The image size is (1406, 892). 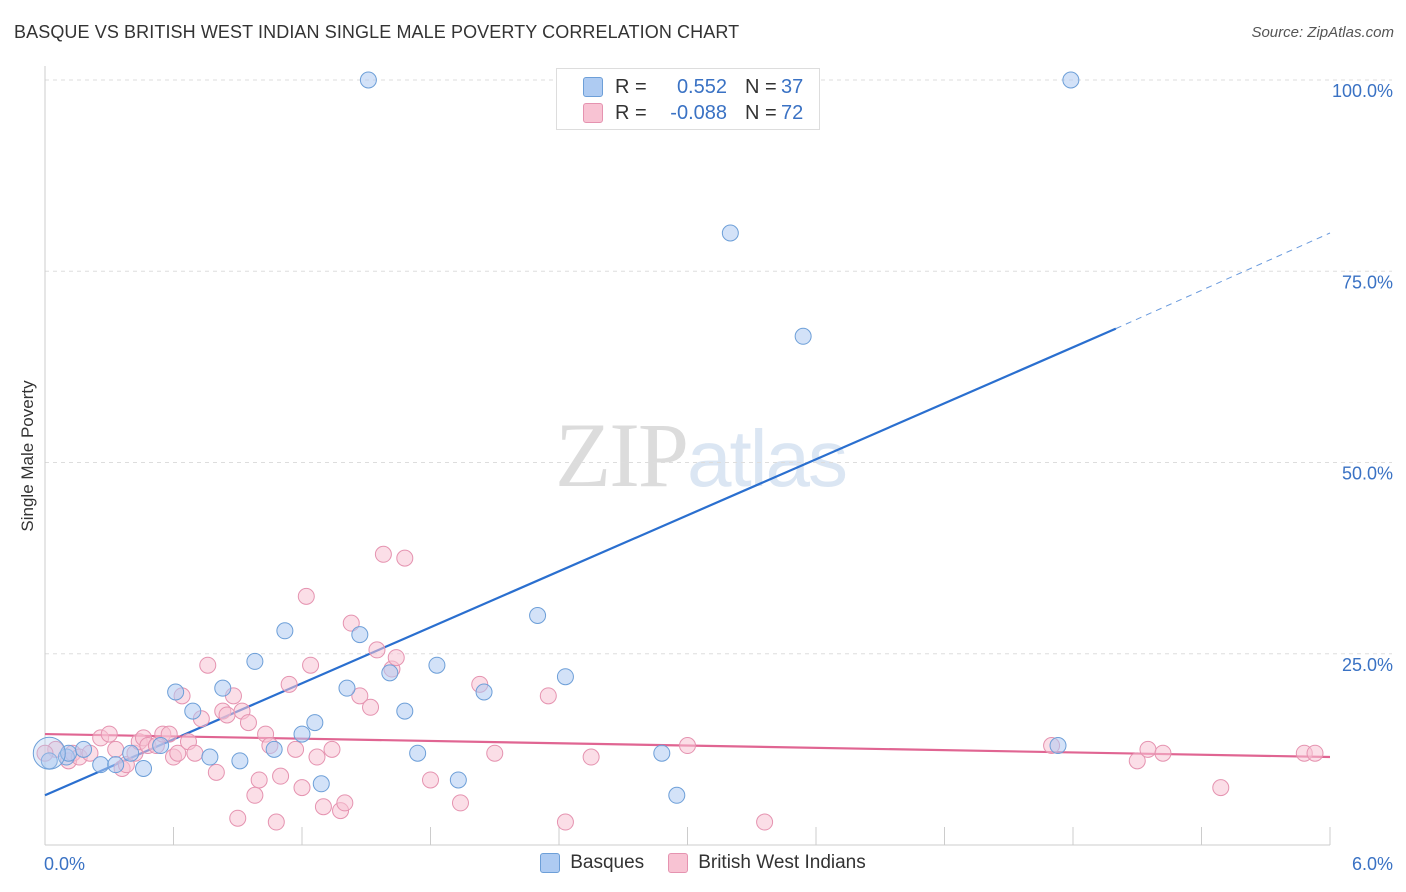 I want to click on watermark: ZIPatlas, so click(x=701, y=455).